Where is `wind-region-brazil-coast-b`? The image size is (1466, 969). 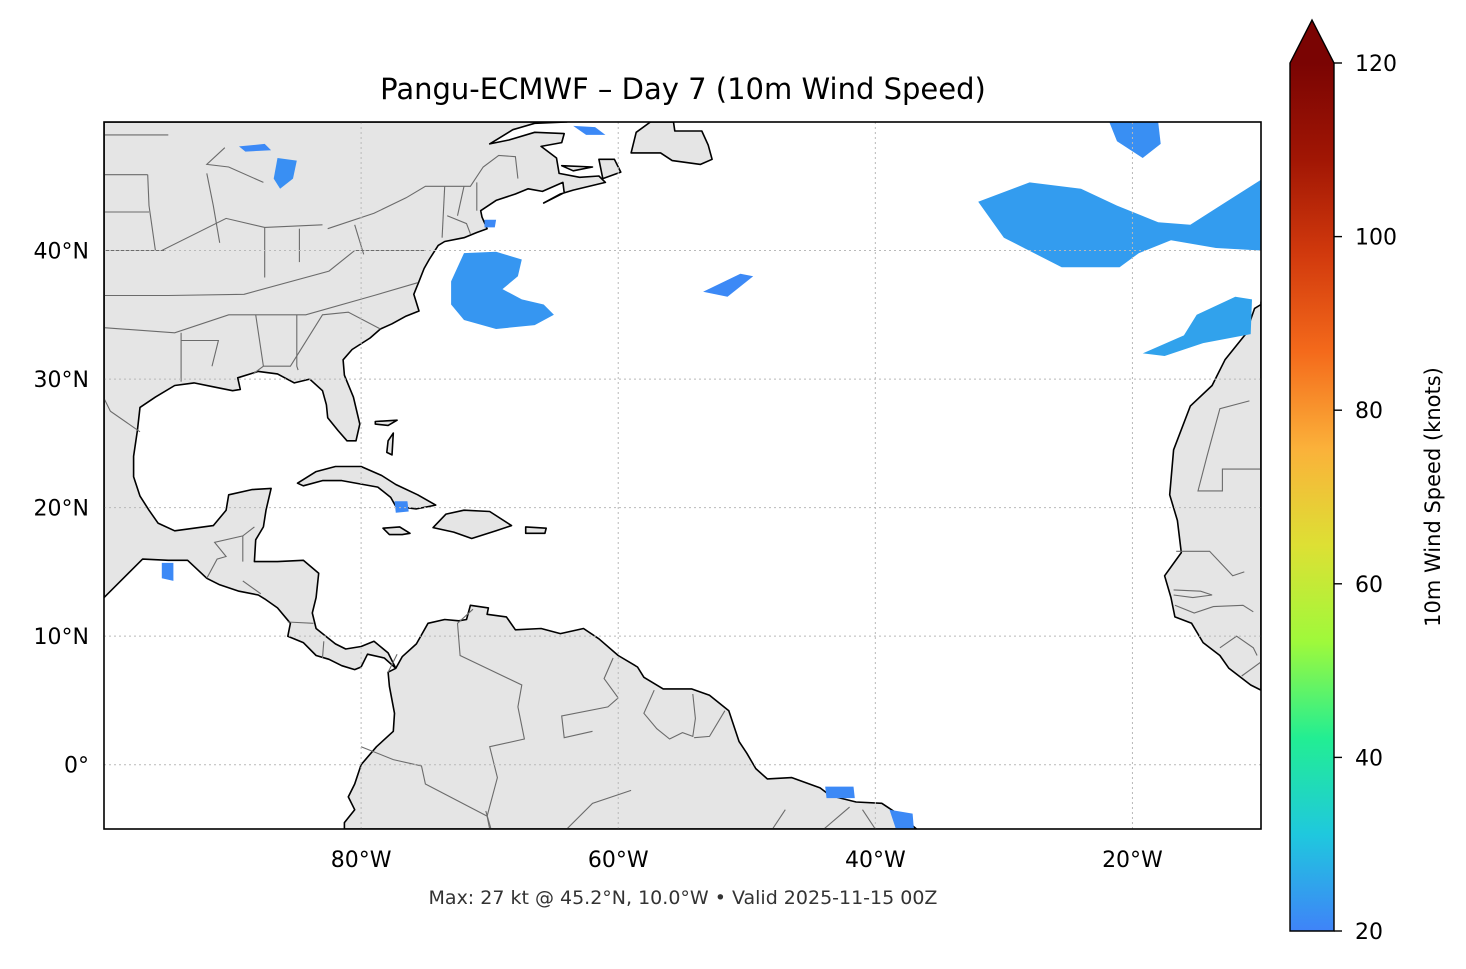 wind-region-brazil-coast-b is located at coordinates (901, 819).